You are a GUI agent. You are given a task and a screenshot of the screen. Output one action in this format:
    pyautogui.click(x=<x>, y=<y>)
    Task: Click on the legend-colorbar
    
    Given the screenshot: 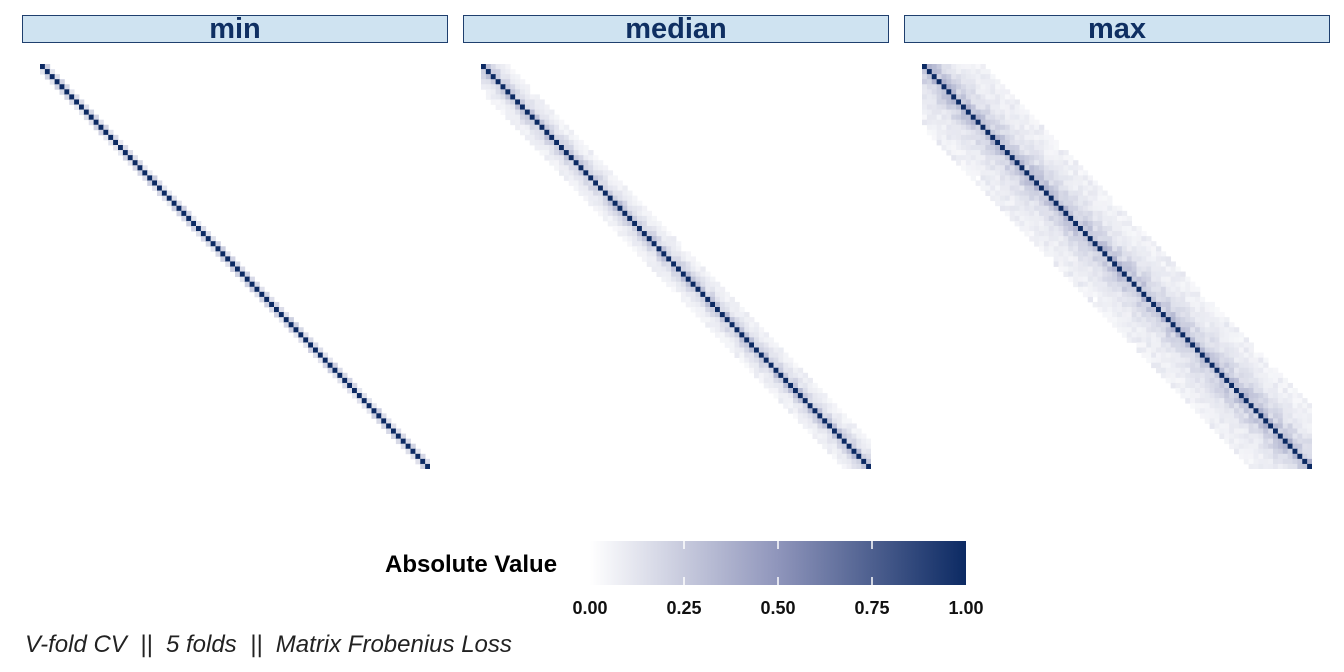 What is the action you would take?
    pyautogui.click(x=778, y=563)
    